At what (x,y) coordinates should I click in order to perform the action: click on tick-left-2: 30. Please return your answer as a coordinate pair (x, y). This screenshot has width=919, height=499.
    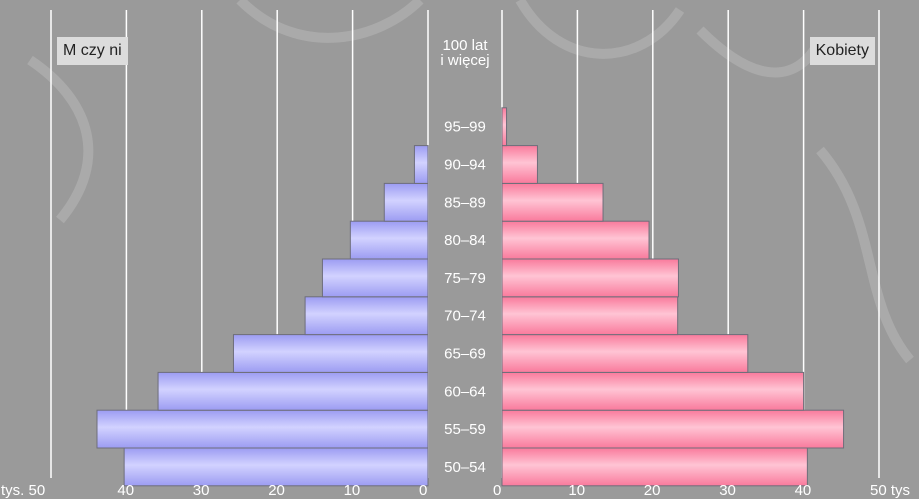
    Looking at the image, I should click on (201, 490).